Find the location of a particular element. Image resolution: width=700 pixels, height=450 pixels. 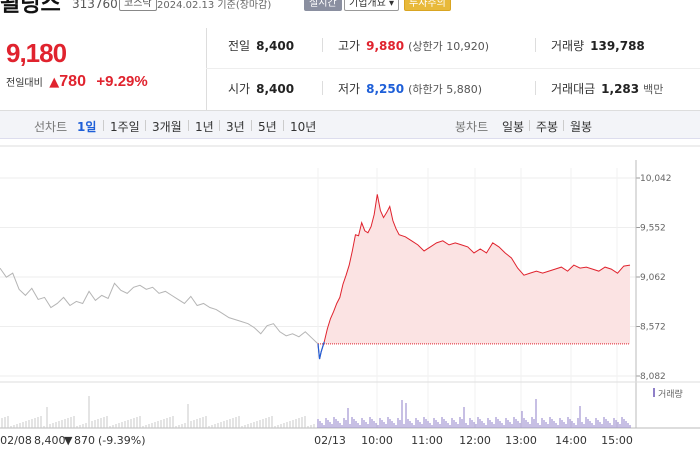

triangle-down-icon: ▼ is located at coordinates (68, 440).